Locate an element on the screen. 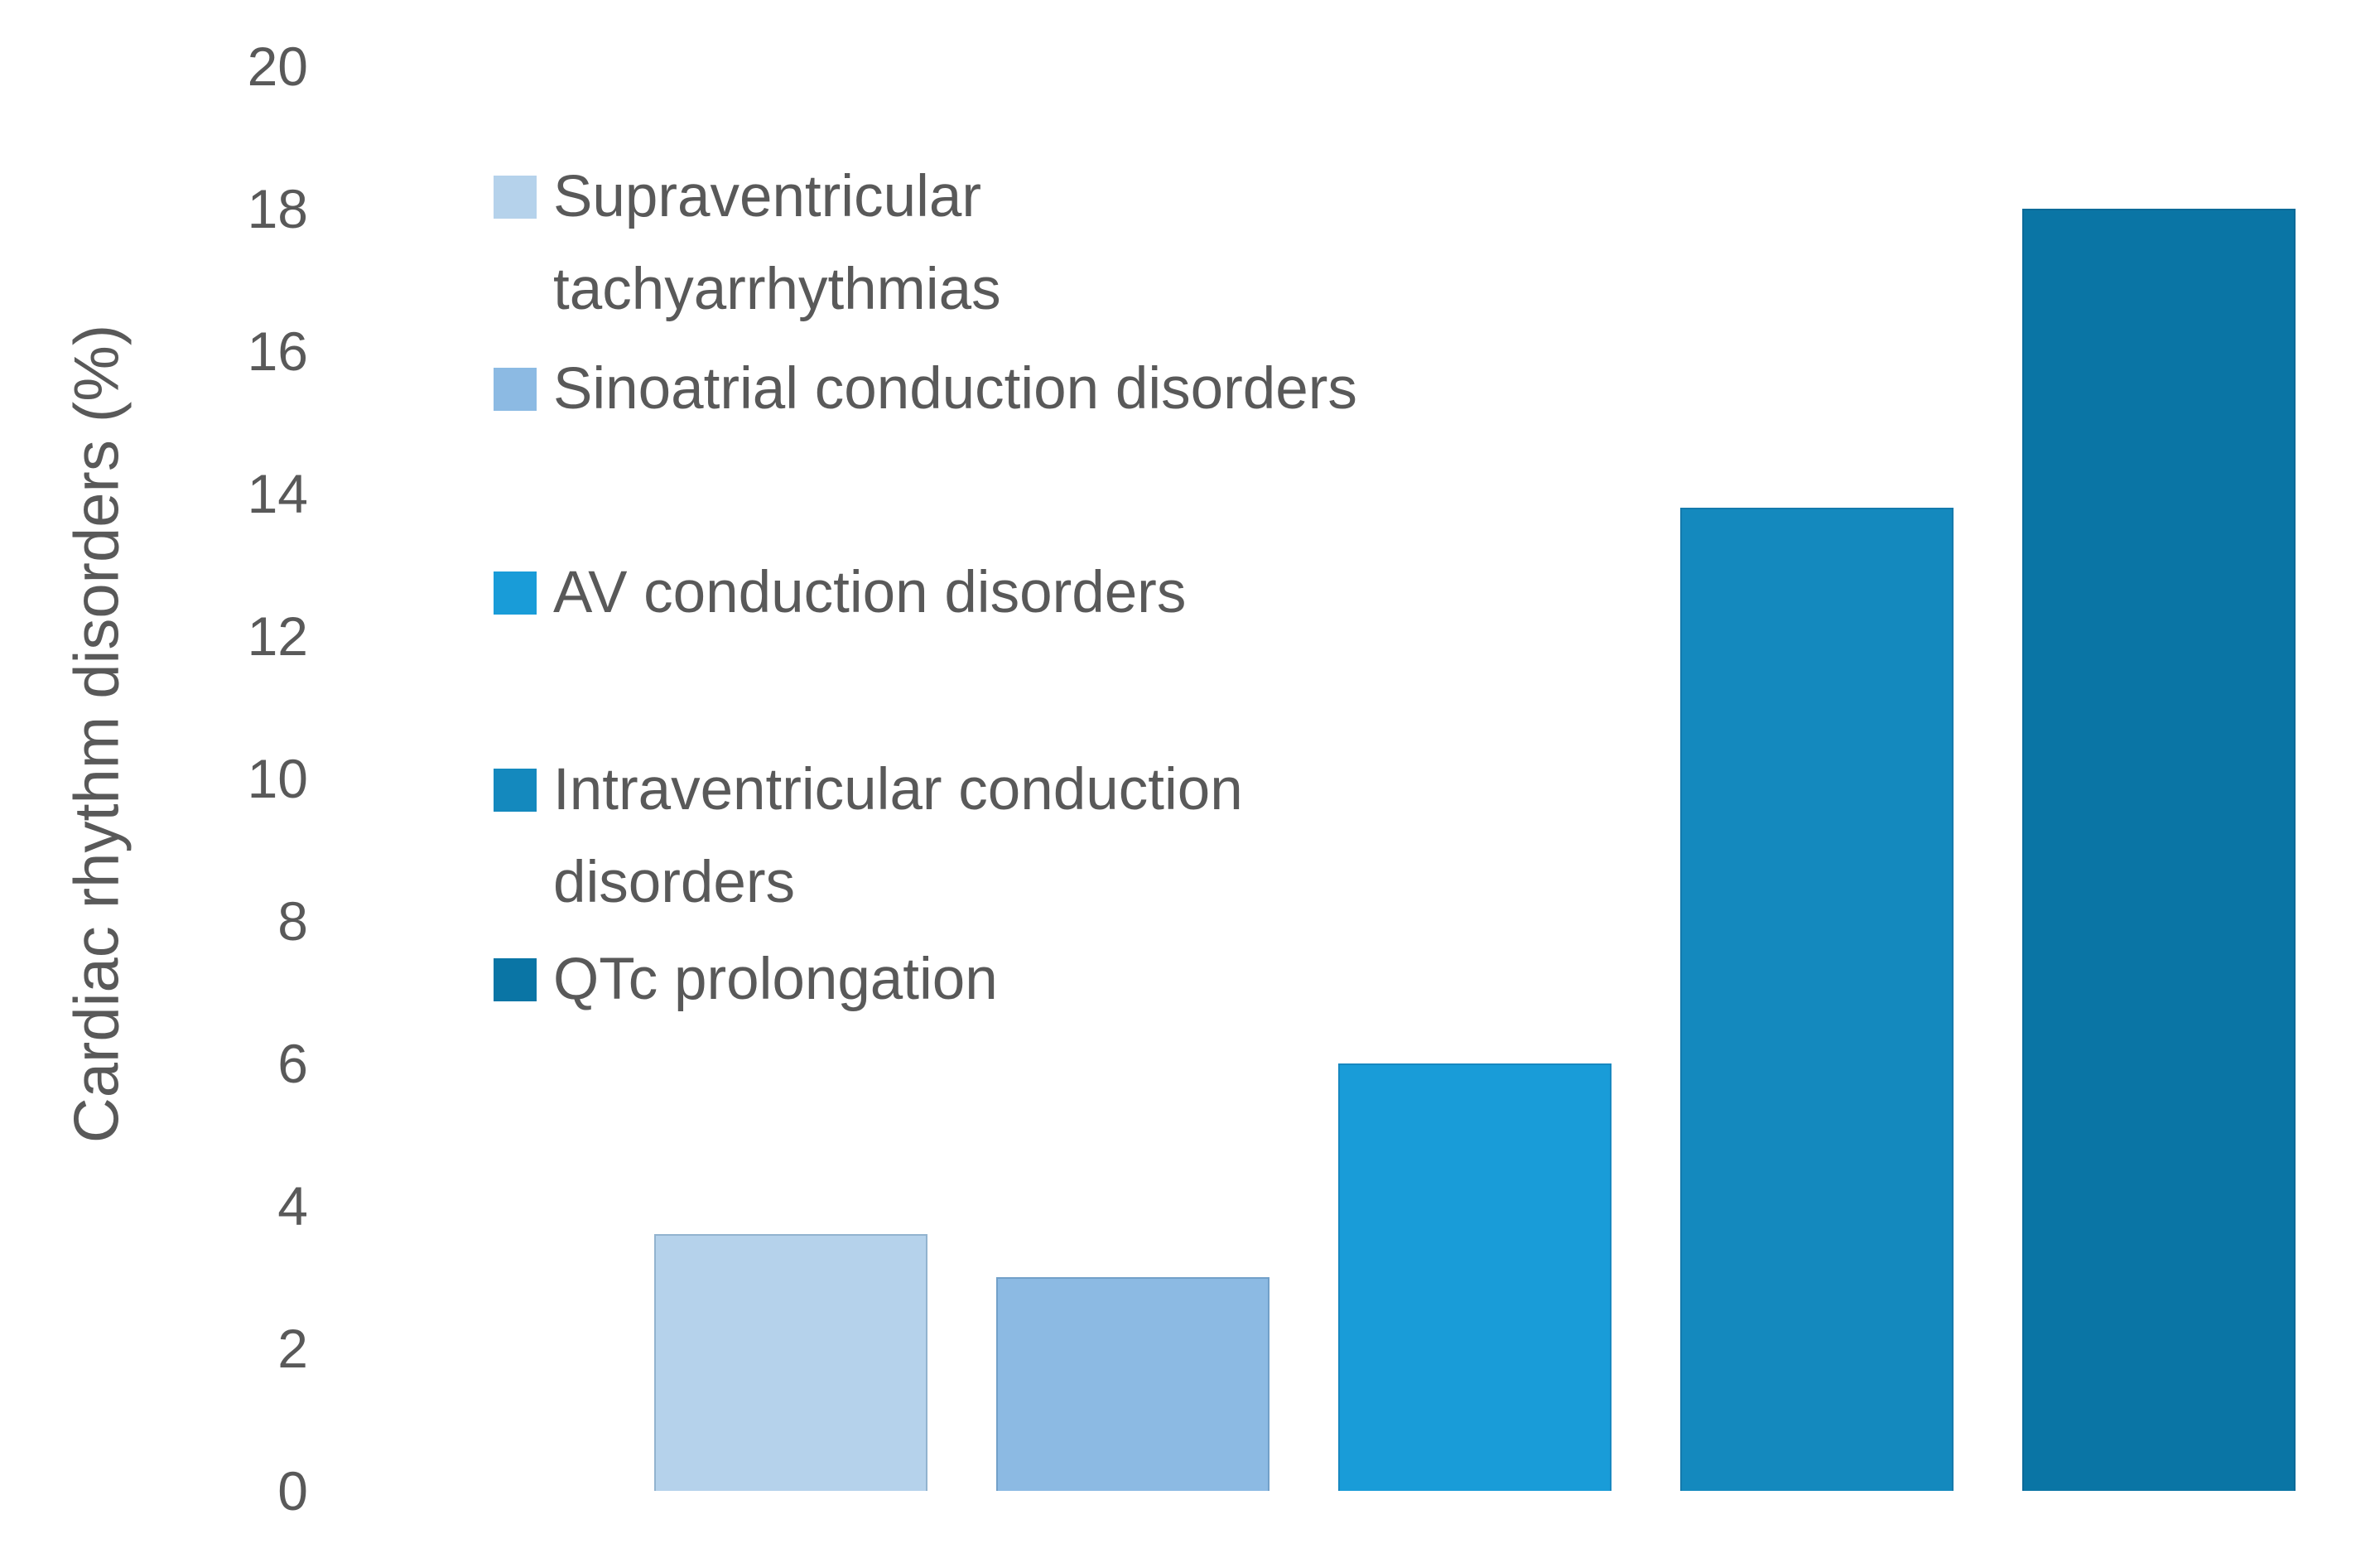 Image resolution: width=2380 pixels, height=1548 pixels. legend-item-5: QTc prolongation is located at coordinates (746, 979).